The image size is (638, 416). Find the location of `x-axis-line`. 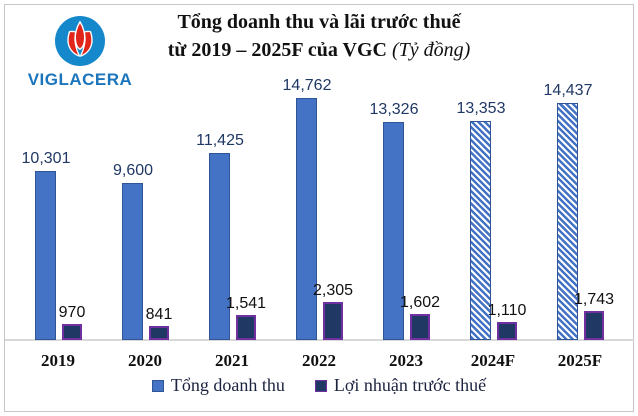

x-axis-line is located at coordinates (319, 340).